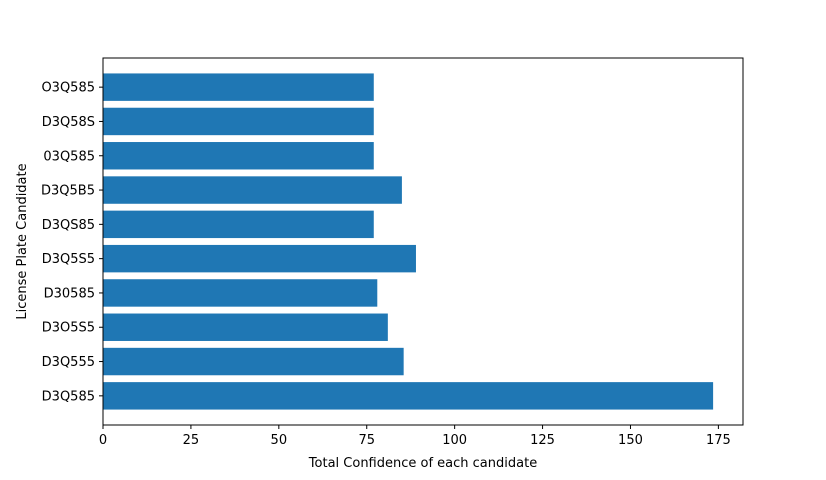  I want to click on x-tick-label: 25, so click(191, 440).